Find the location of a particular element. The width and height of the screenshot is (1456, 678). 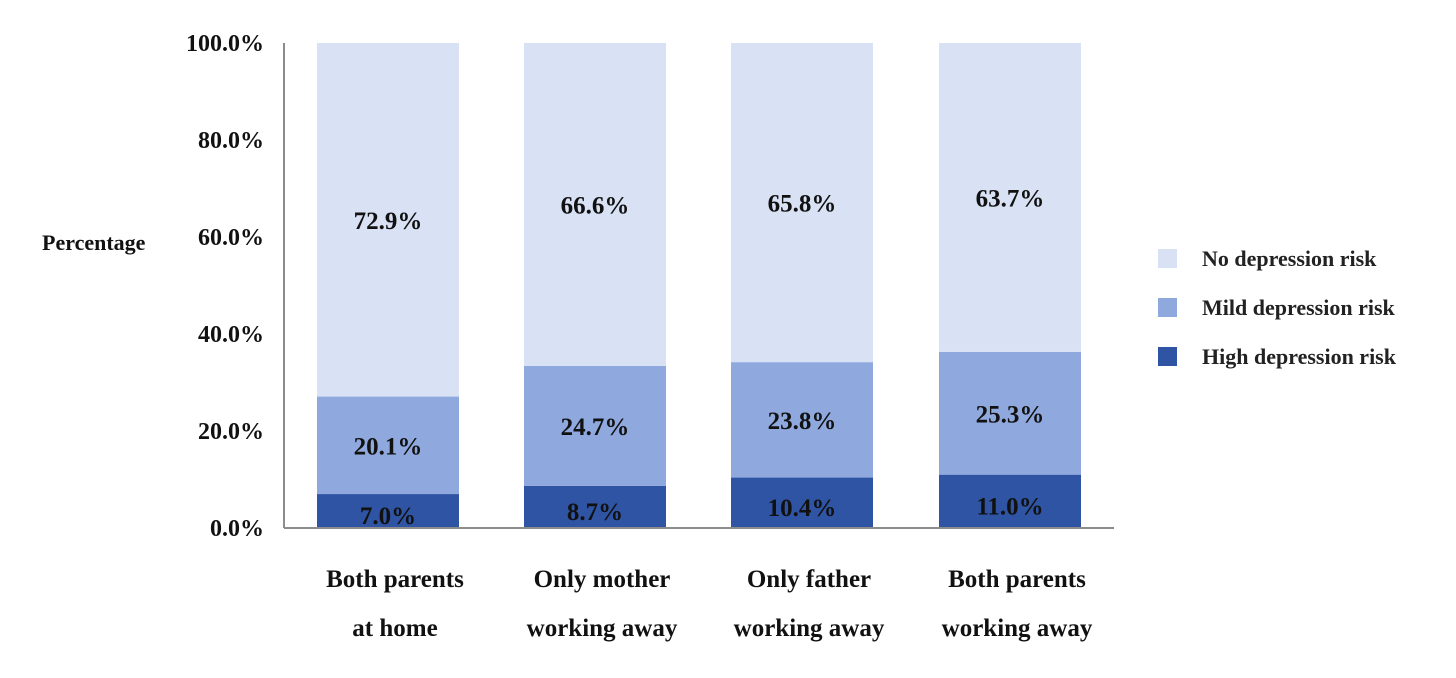

data-label: 11.0% is located at coordinates (1009, 506).